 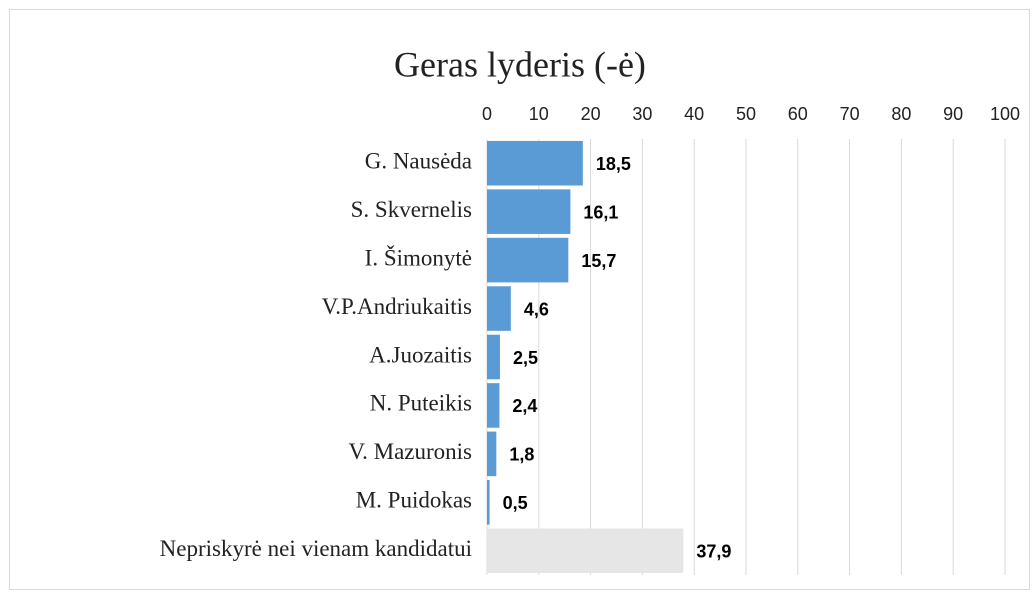 I want to click on data-label: 0,5, so click(x=515, y=503).